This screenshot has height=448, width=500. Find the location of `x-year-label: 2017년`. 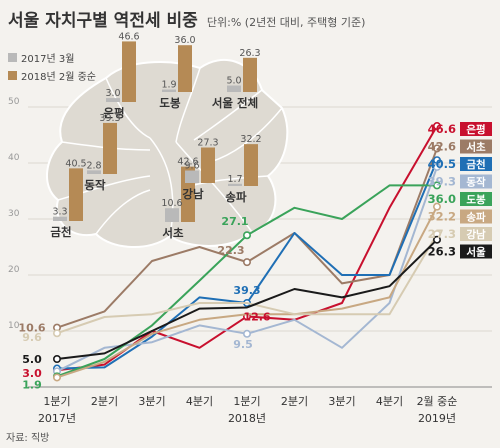

x-year-label: 2017년 is located at coordinates (57, 418).